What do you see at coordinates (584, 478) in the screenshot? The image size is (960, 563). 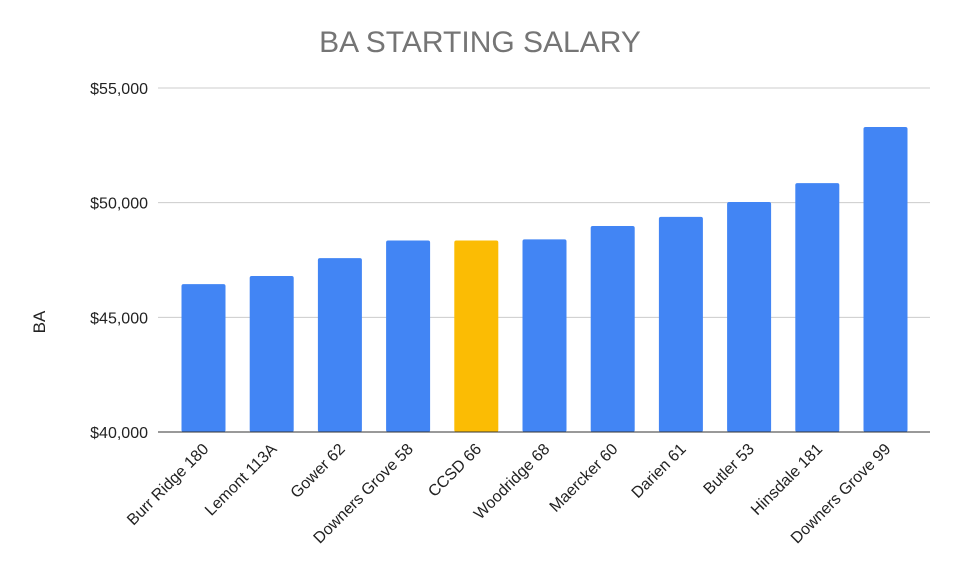 I see `x-tick-label: Maercker 60` at bounding box center [584, 478].